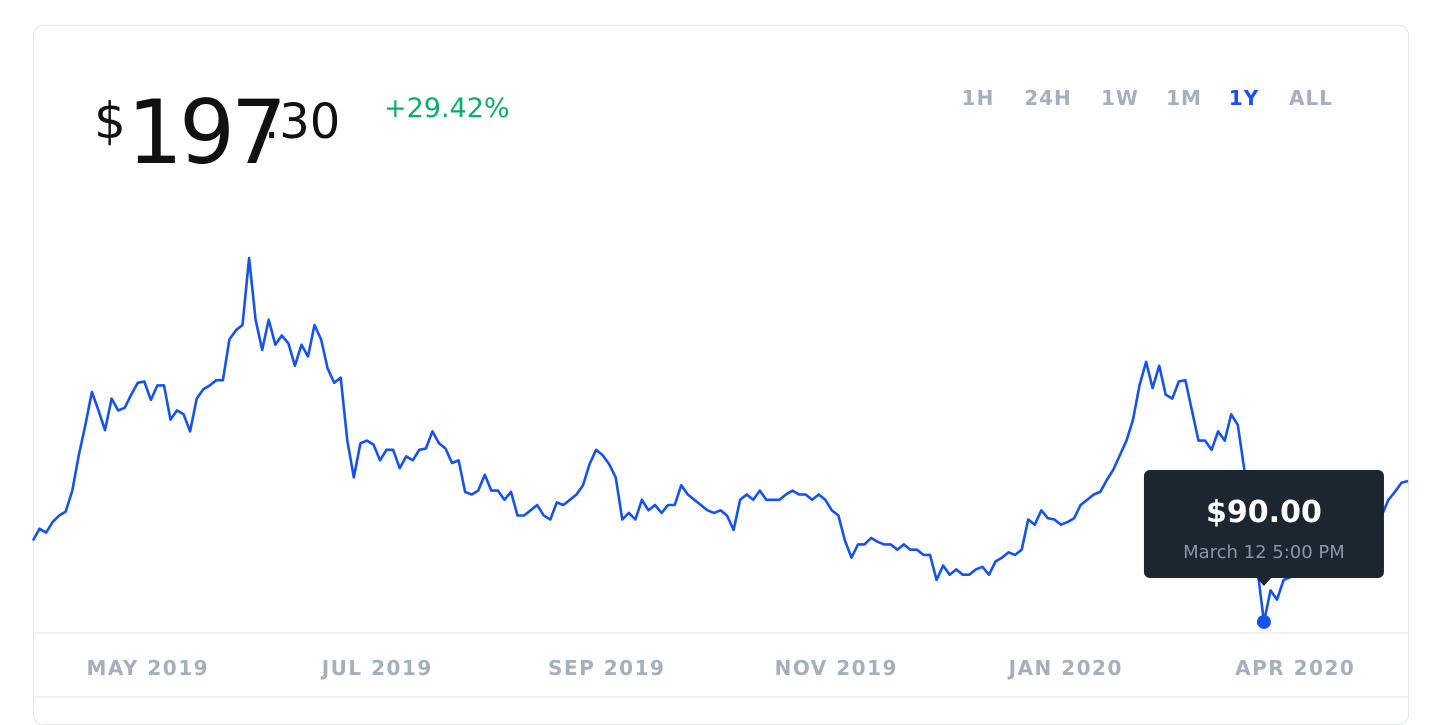  I want to click on price-cents: .30, so click(302, 122).